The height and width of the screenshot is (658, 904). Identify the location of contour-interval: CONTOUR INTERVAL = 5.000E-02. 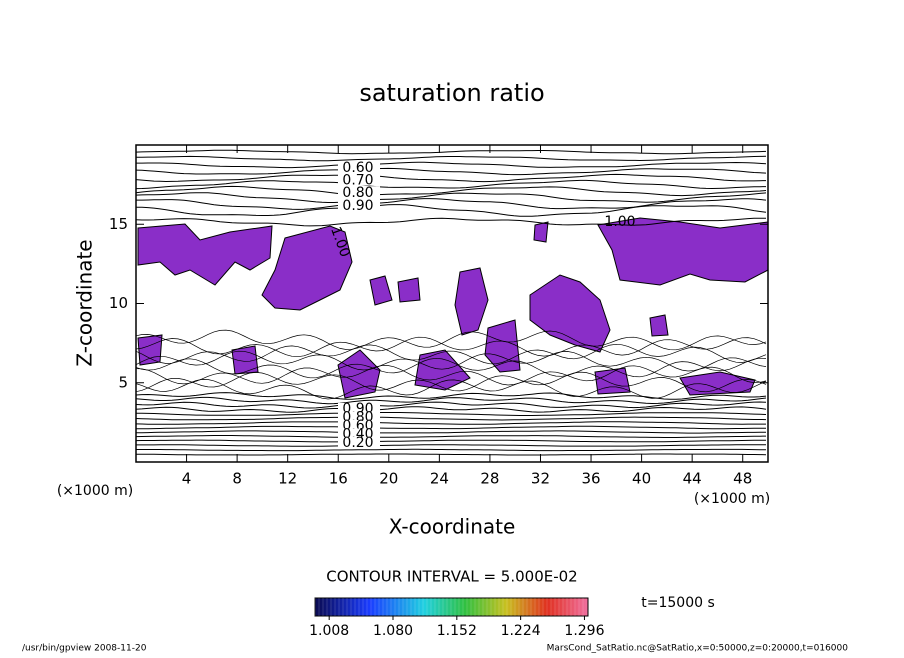
(451, 577).